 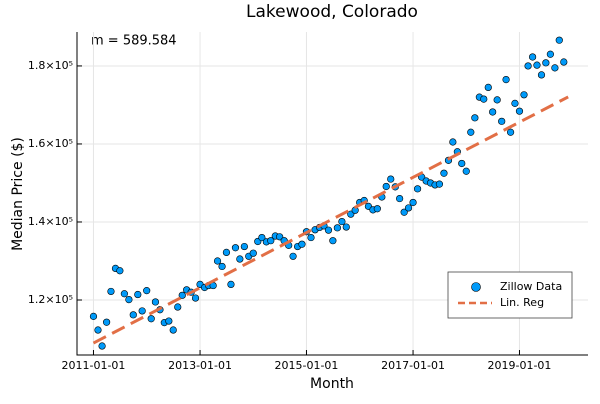 I want to click on legend-marker, so click(x=476, y=287).